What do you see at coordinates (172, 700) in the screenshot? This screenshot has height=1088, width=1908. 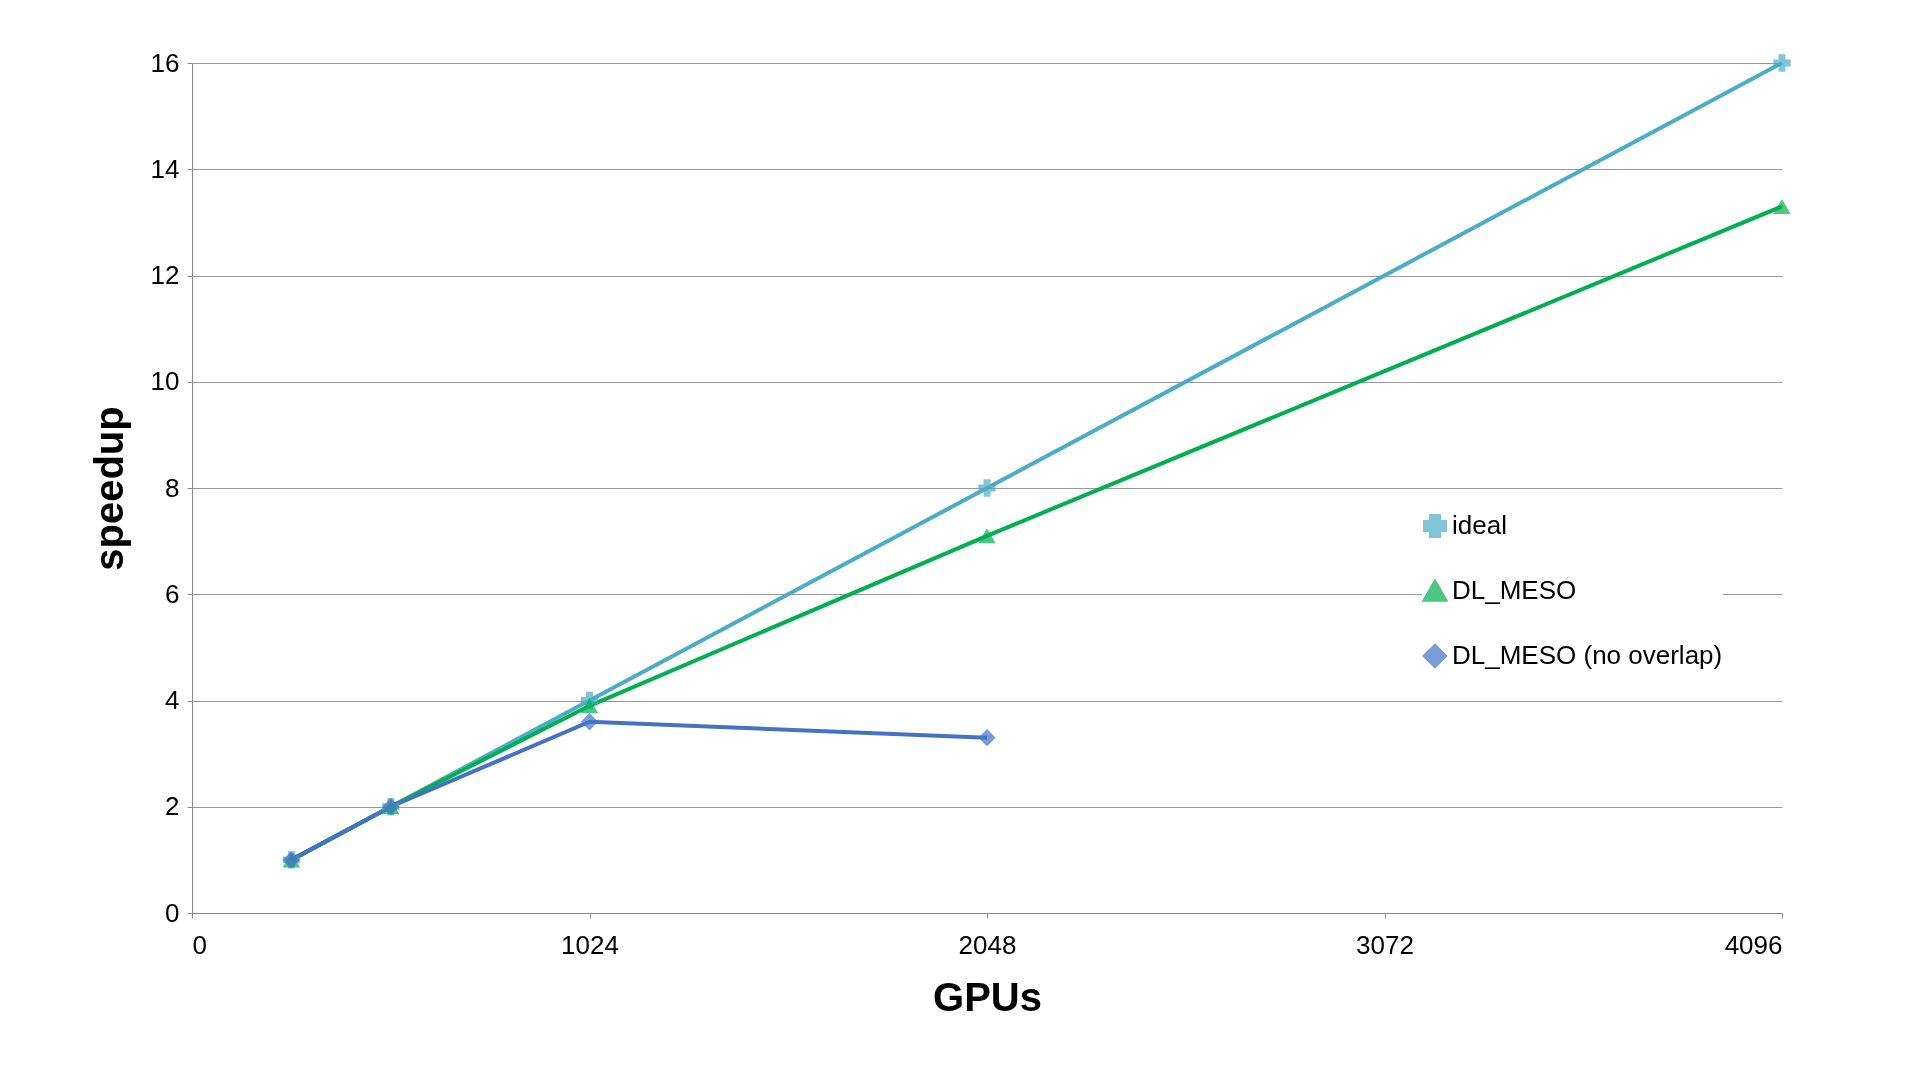 I see `y-tick-label: 4` at bounding box center [172, 700].